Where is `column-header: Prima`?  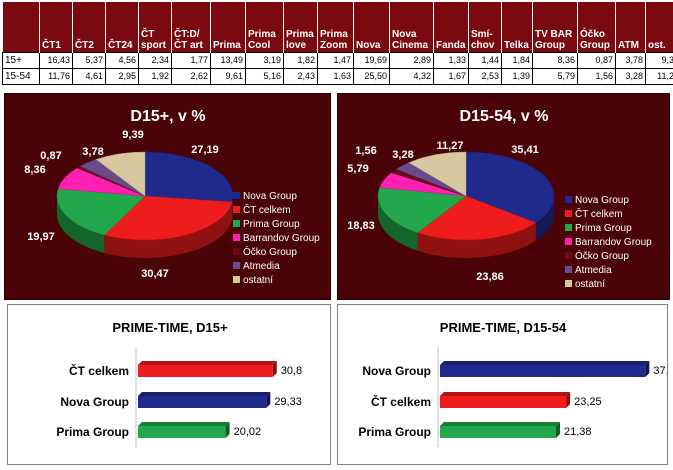 column-header: Prima is located at coordinates (228, 27).